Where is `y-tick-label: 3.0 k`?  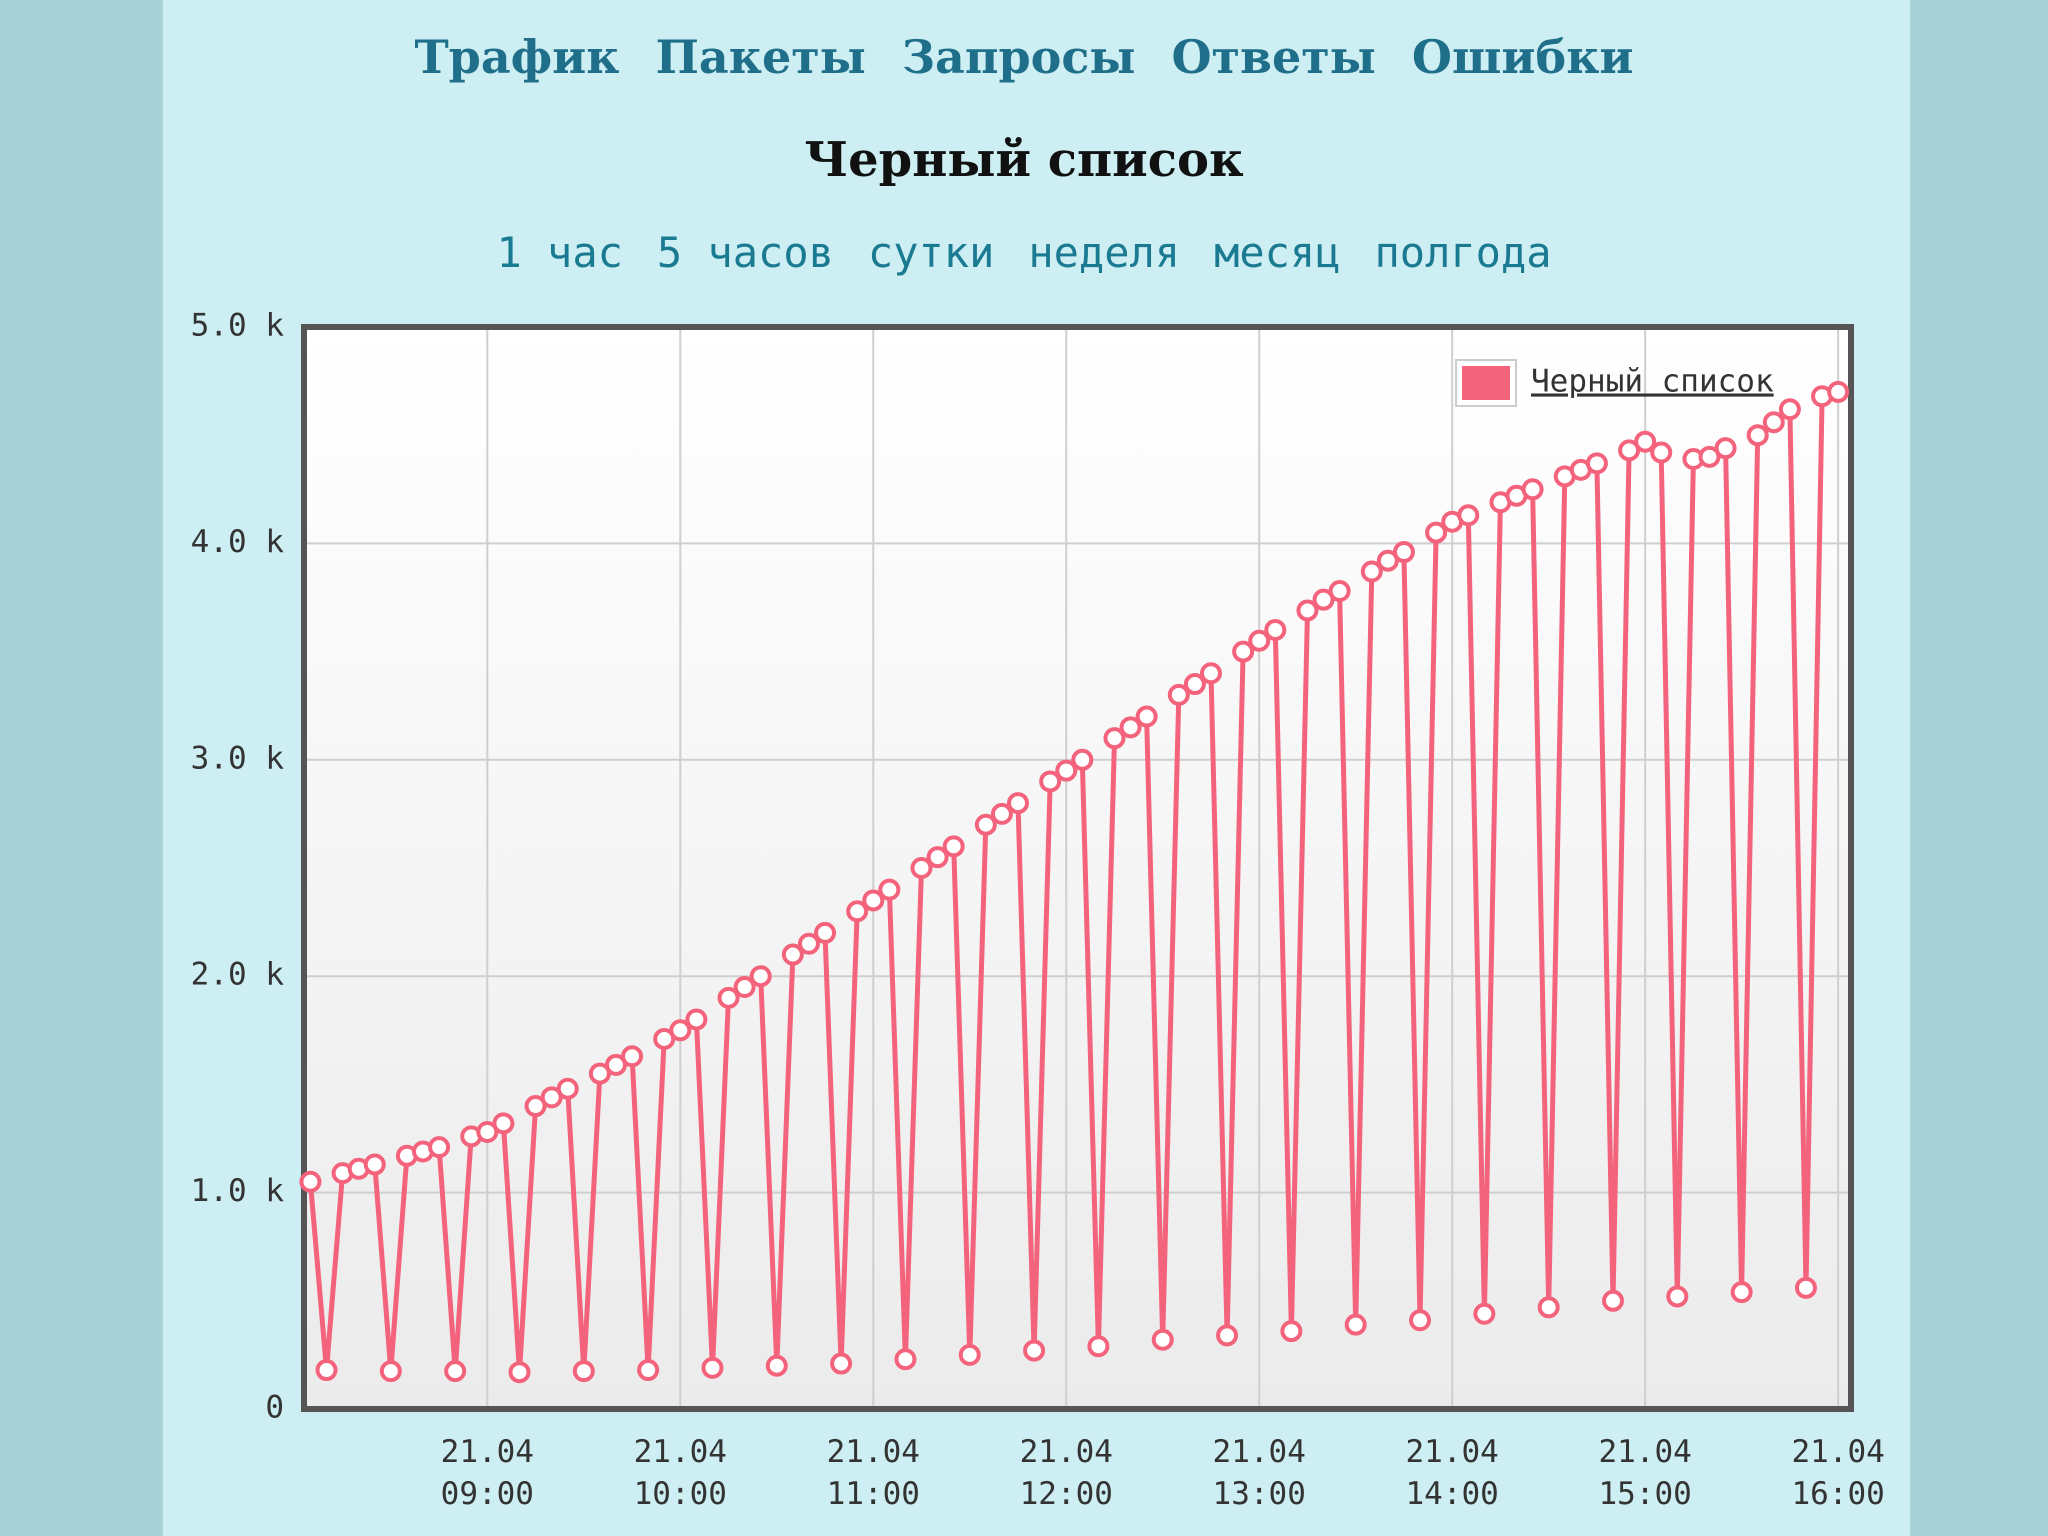 y-tick-label: 3.0 k is located at coordinates (238, 758).